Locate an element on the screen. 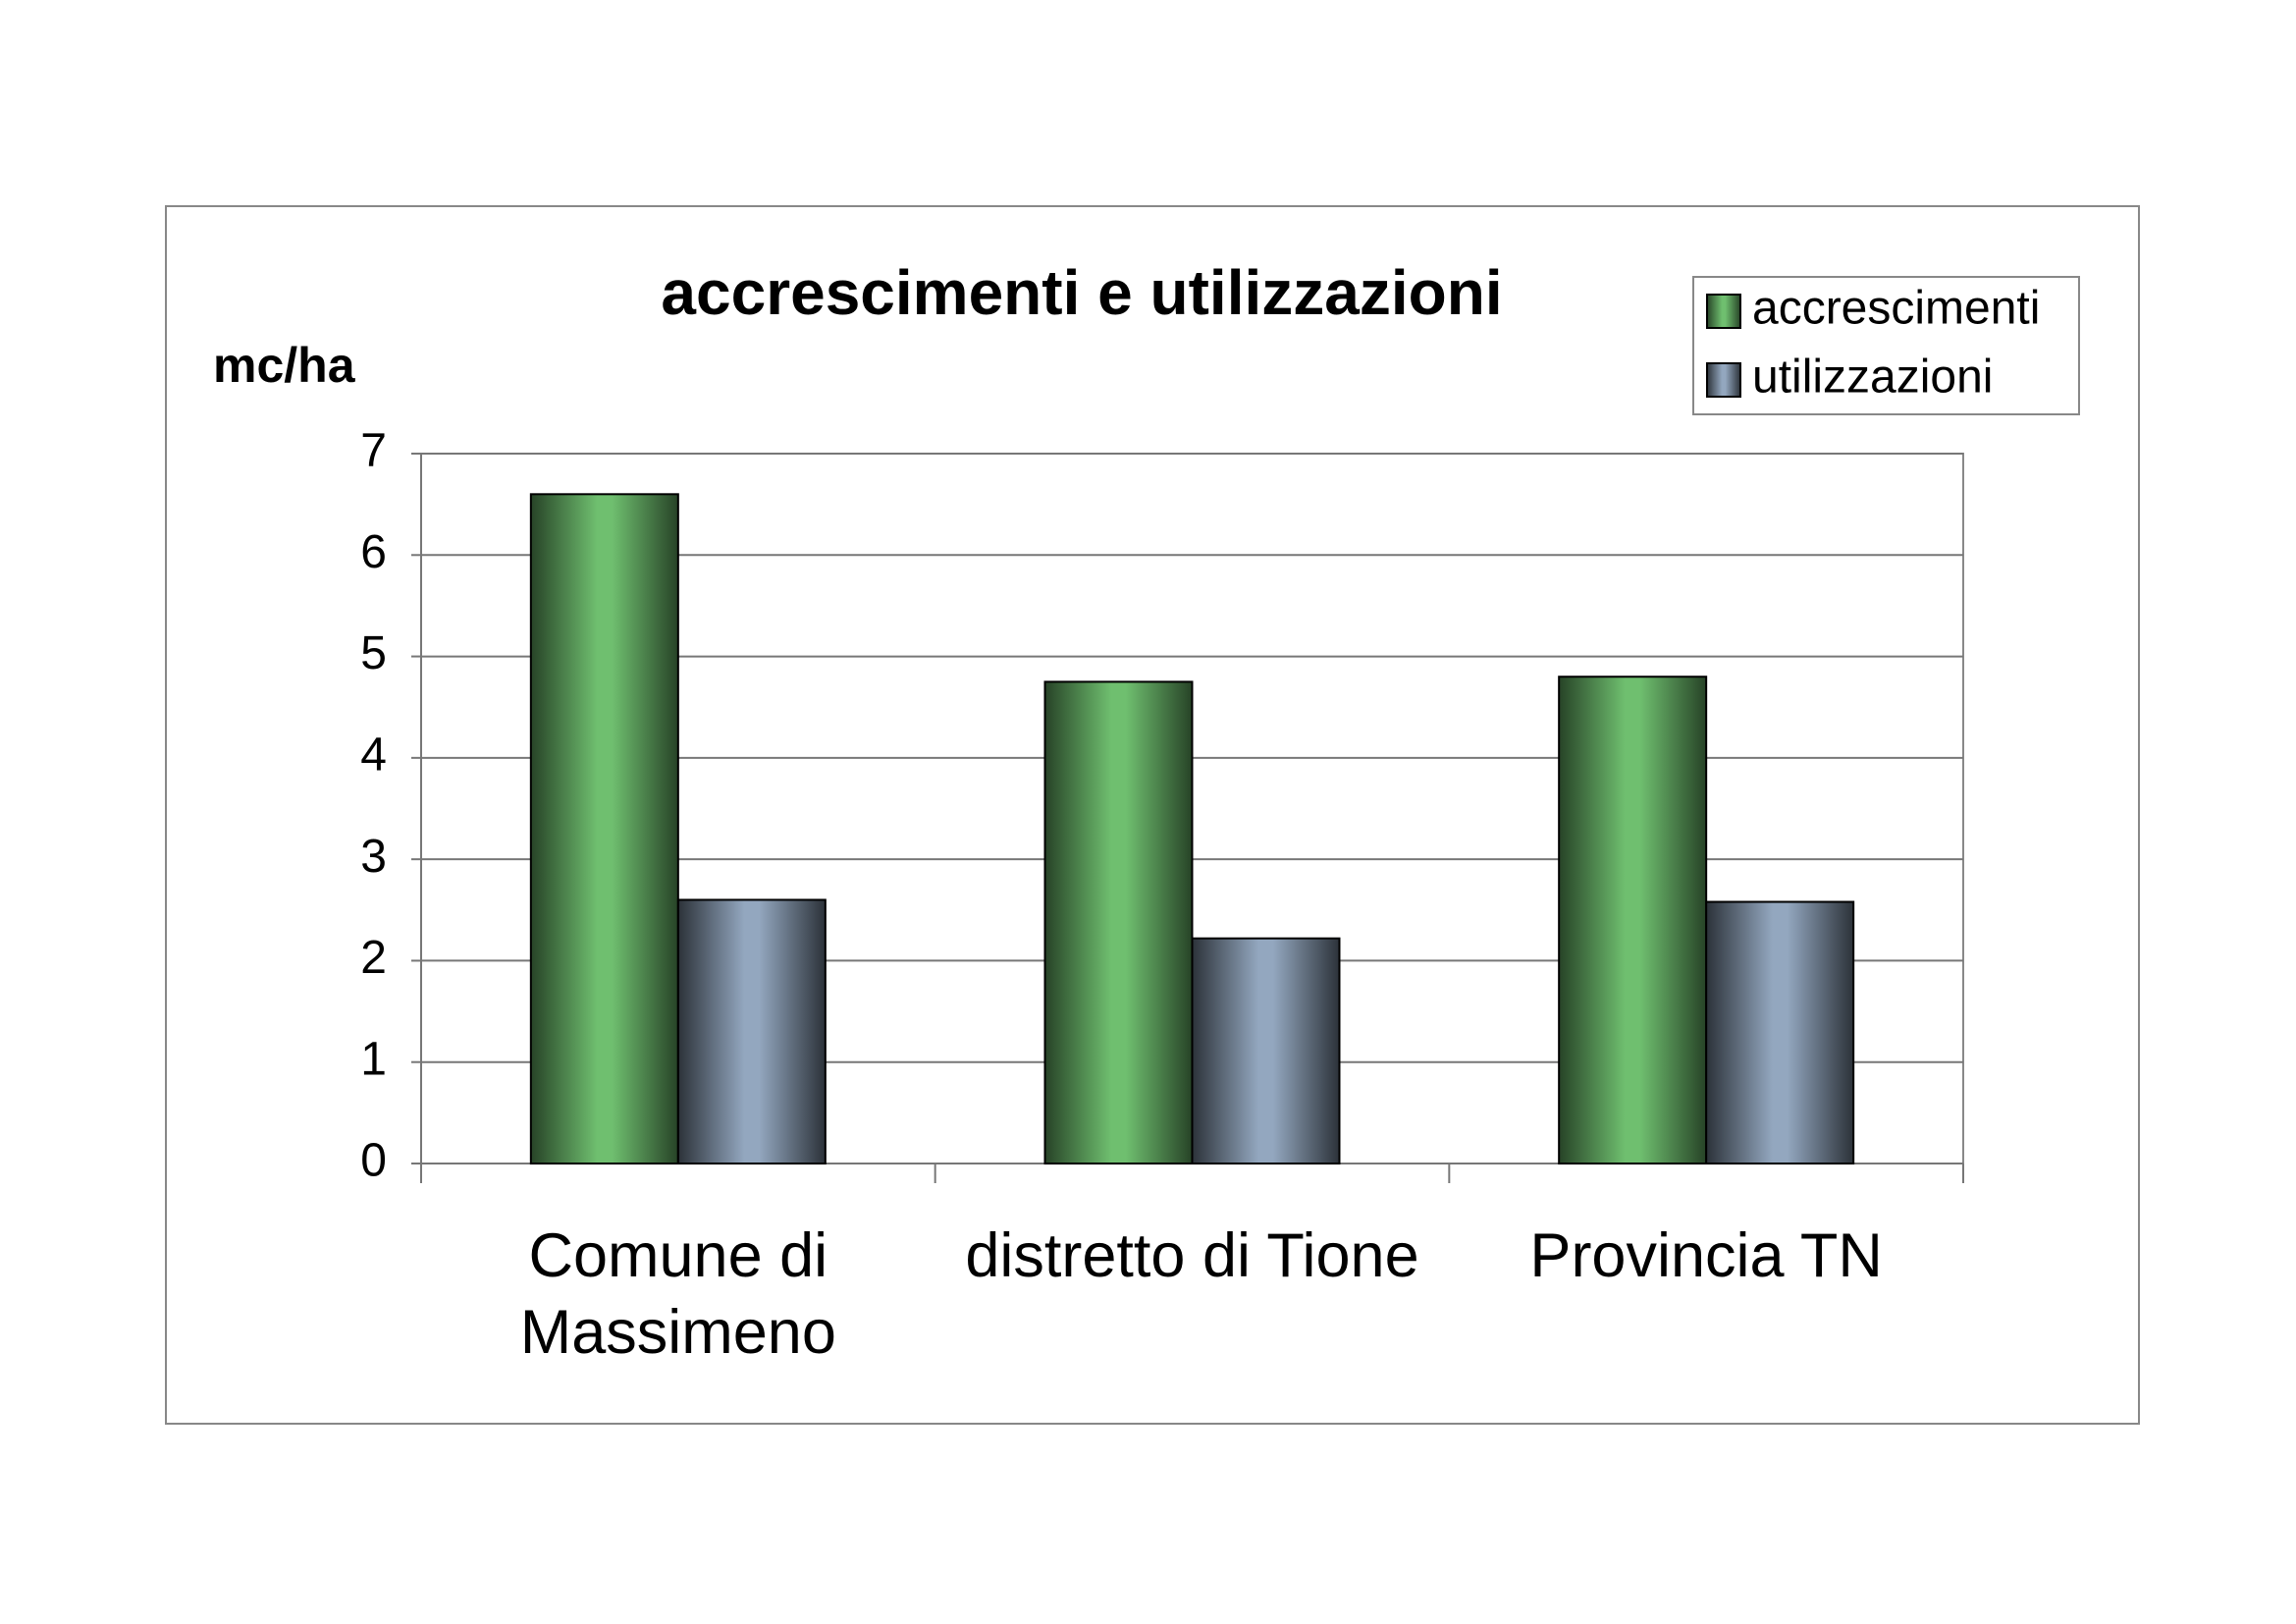 The width and height of the screenshot is (2296, 1624). chart-title: accrescimenti e utilizzazioni is located at coordinates (1081, 292).